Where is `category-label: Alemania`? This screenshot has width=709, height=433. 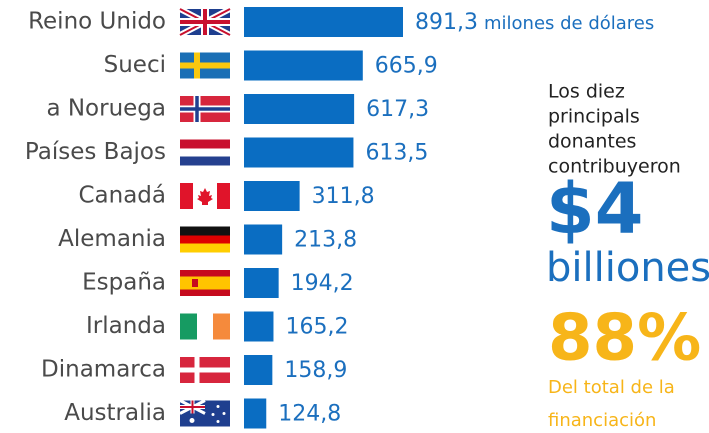 category-label: Alemania is located at coordinates (112, 239).